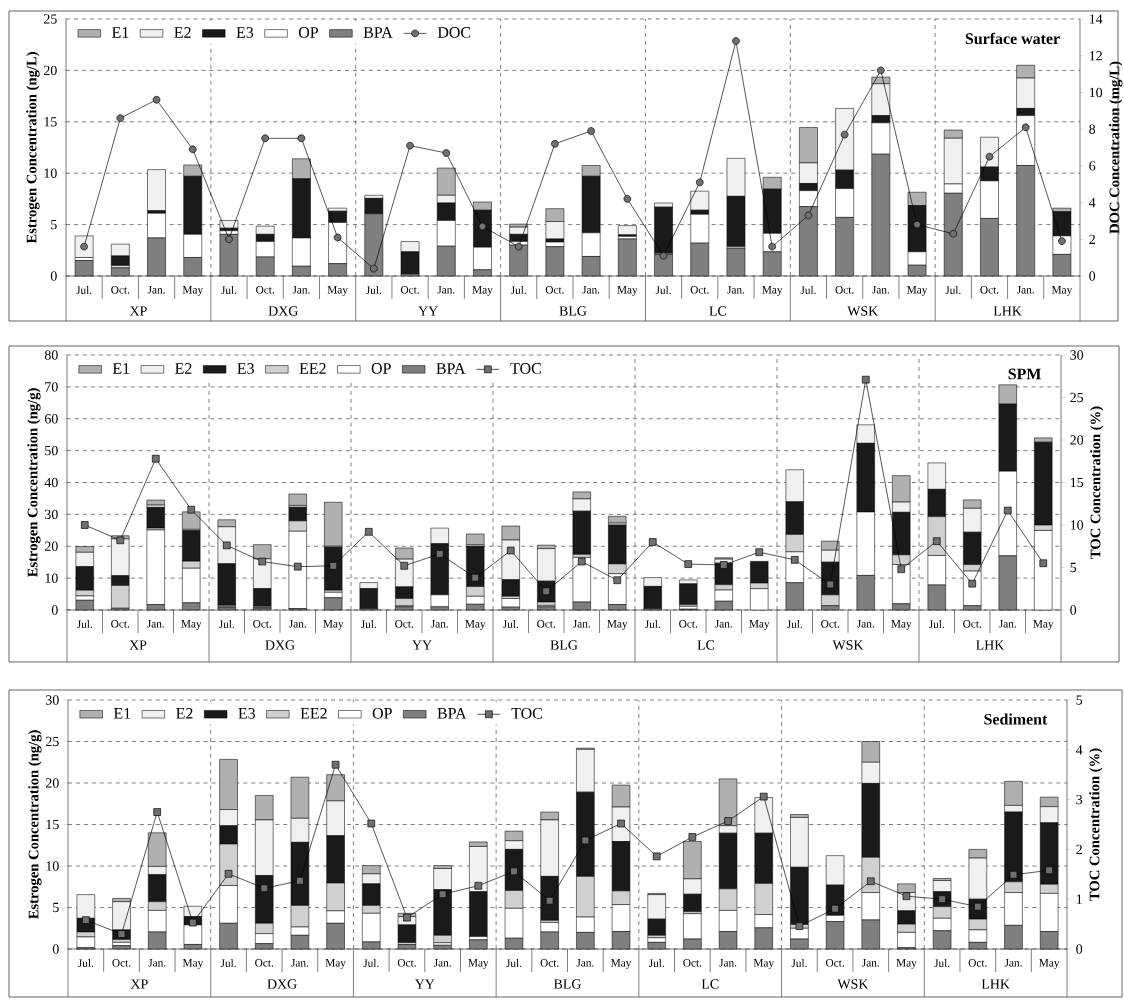 The image size is (1124, 1001). I want to click on y-tick-label: 0, so click(53, 276).